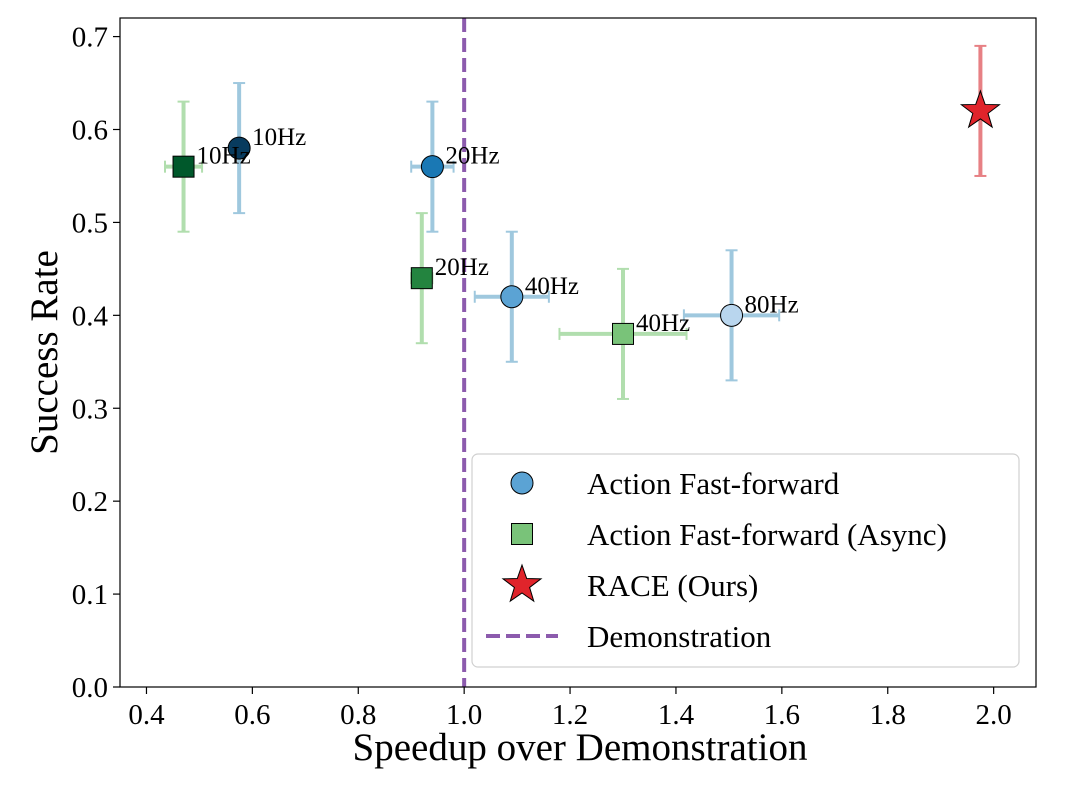 The height and width of the screenshot is (795, 1066). Describe the element at coordinates (90, 223) in the screenshot. I see `y-tick-label: 0.5` at that location.